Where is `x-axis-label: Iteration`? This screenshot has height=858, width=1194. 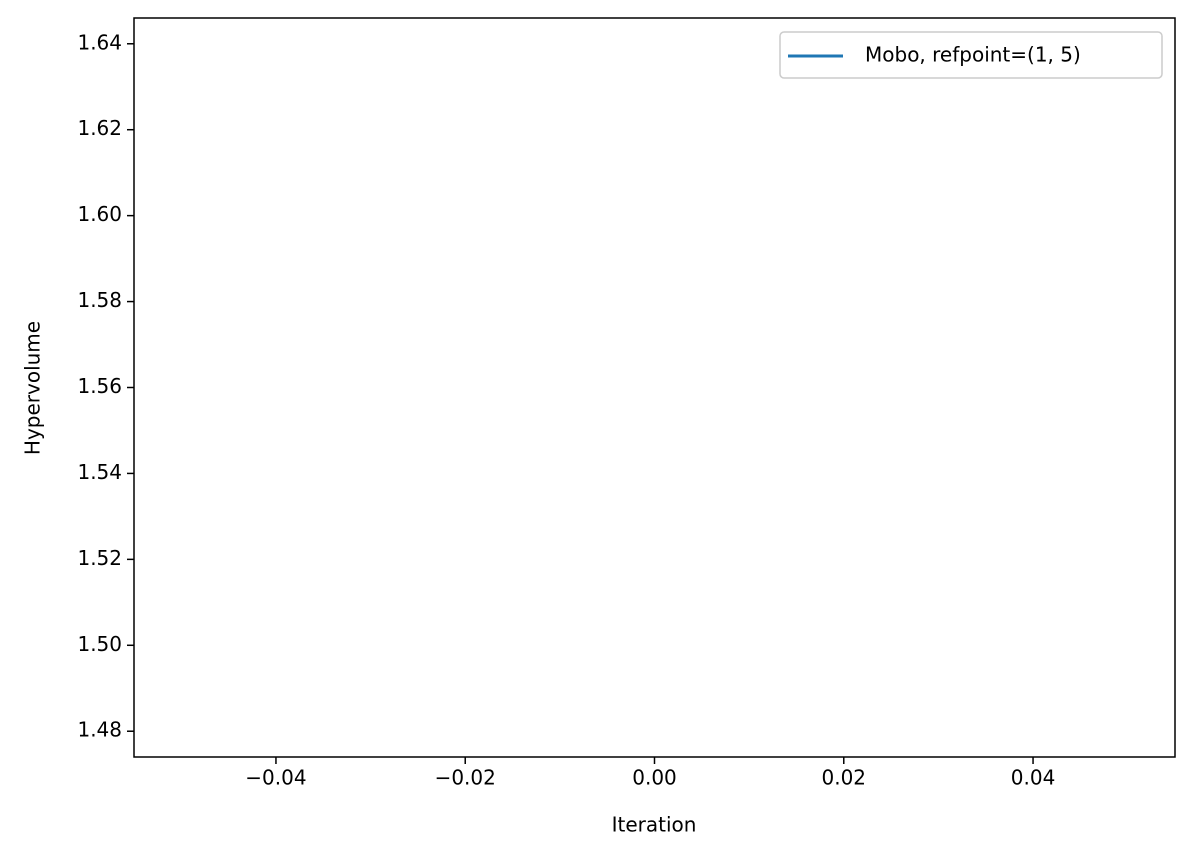 x-axis-label: Iteration is located at coordinates (654, 825).